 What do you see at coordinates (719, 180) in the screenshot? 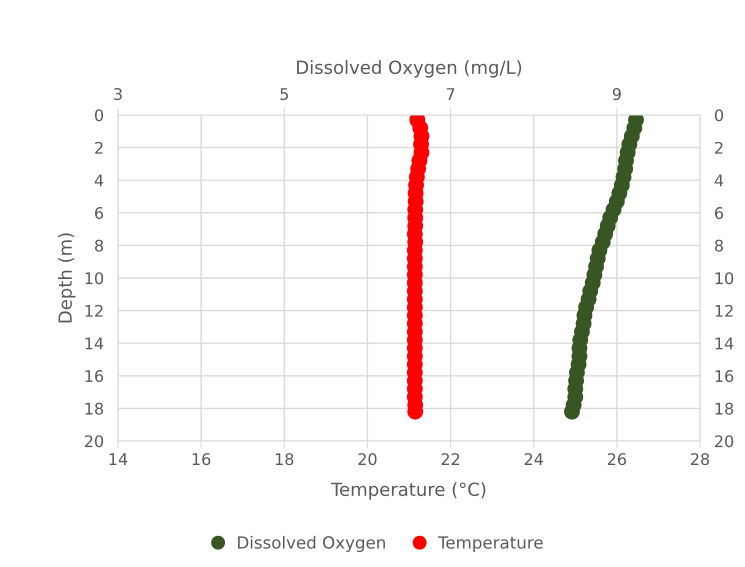
I see `y2-tick-label: 4` at bounding box center [719, 180].